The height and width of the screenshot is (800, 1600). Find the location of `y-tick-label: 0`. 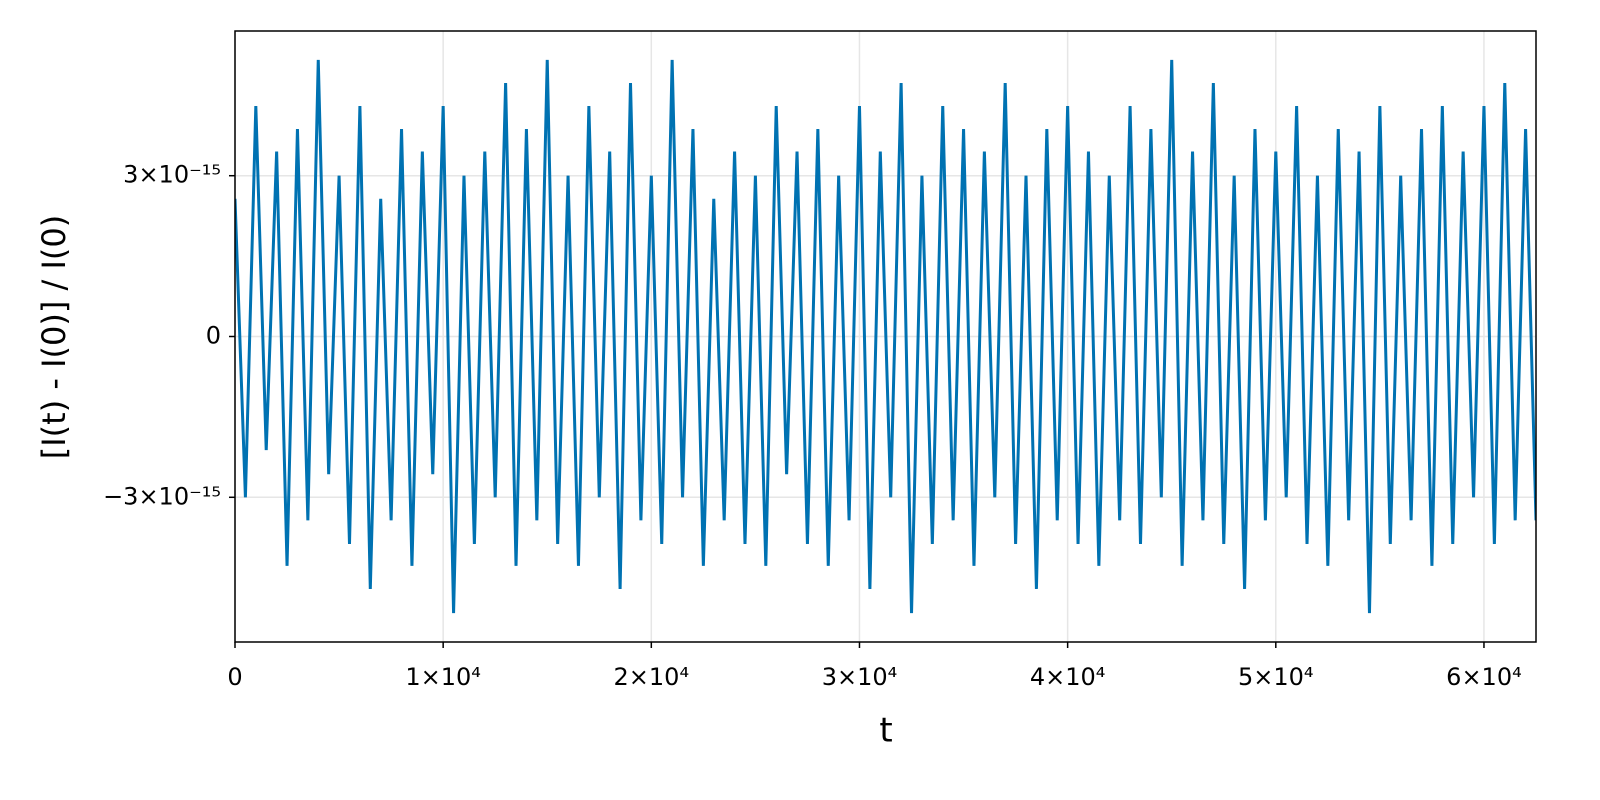

y-tick-label: 0 is located at coordinates (213, 336).